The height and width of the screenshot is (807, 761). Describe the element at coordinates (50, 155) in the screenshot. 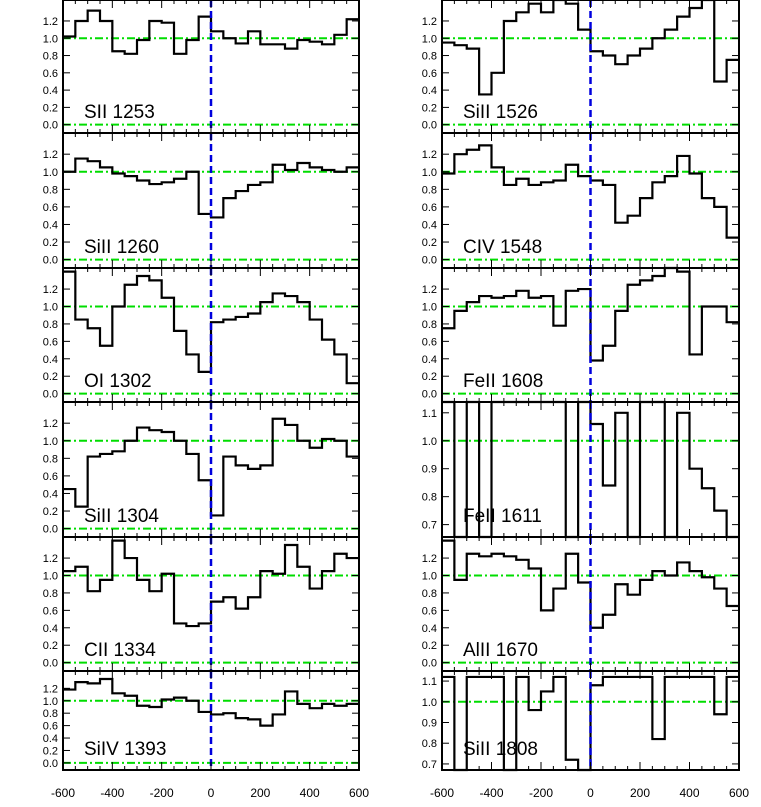

I see `siii-1260-ytick-label: 1.2` at that location.